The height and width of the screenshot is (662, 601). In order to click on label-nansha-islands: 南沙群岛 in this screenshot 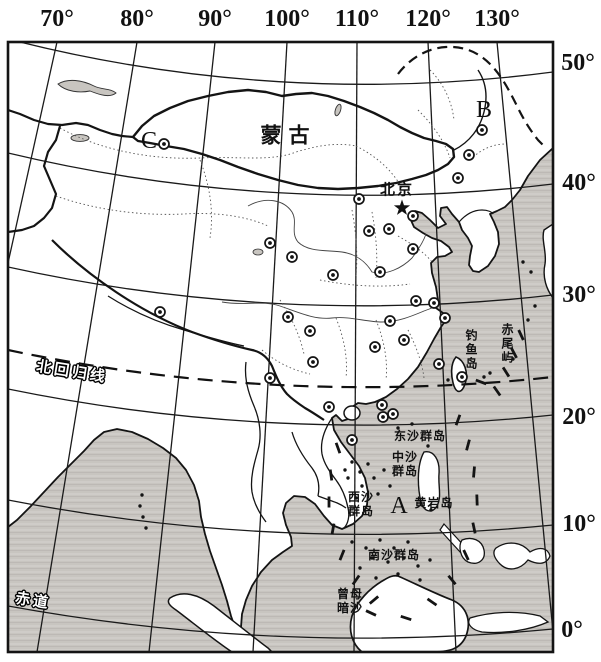, I will do `click(394, 555)`.